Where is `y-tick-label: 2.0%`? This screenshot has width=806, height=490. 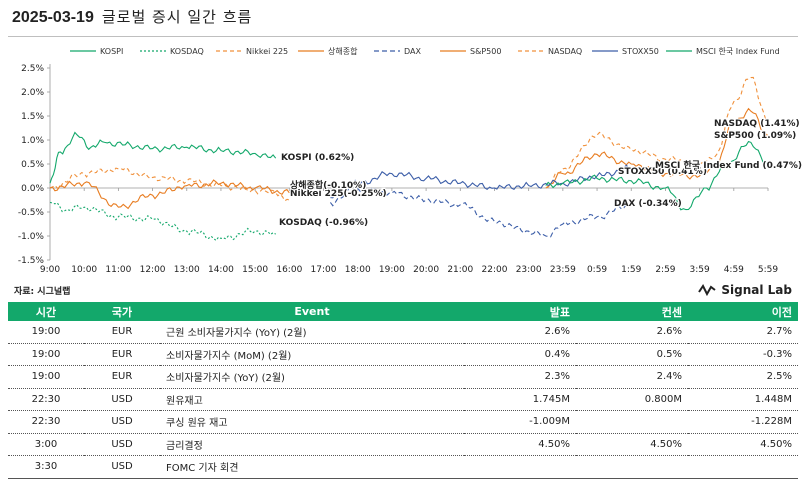 y-tick-label: 2.0% is located at coordinates (32, 93).